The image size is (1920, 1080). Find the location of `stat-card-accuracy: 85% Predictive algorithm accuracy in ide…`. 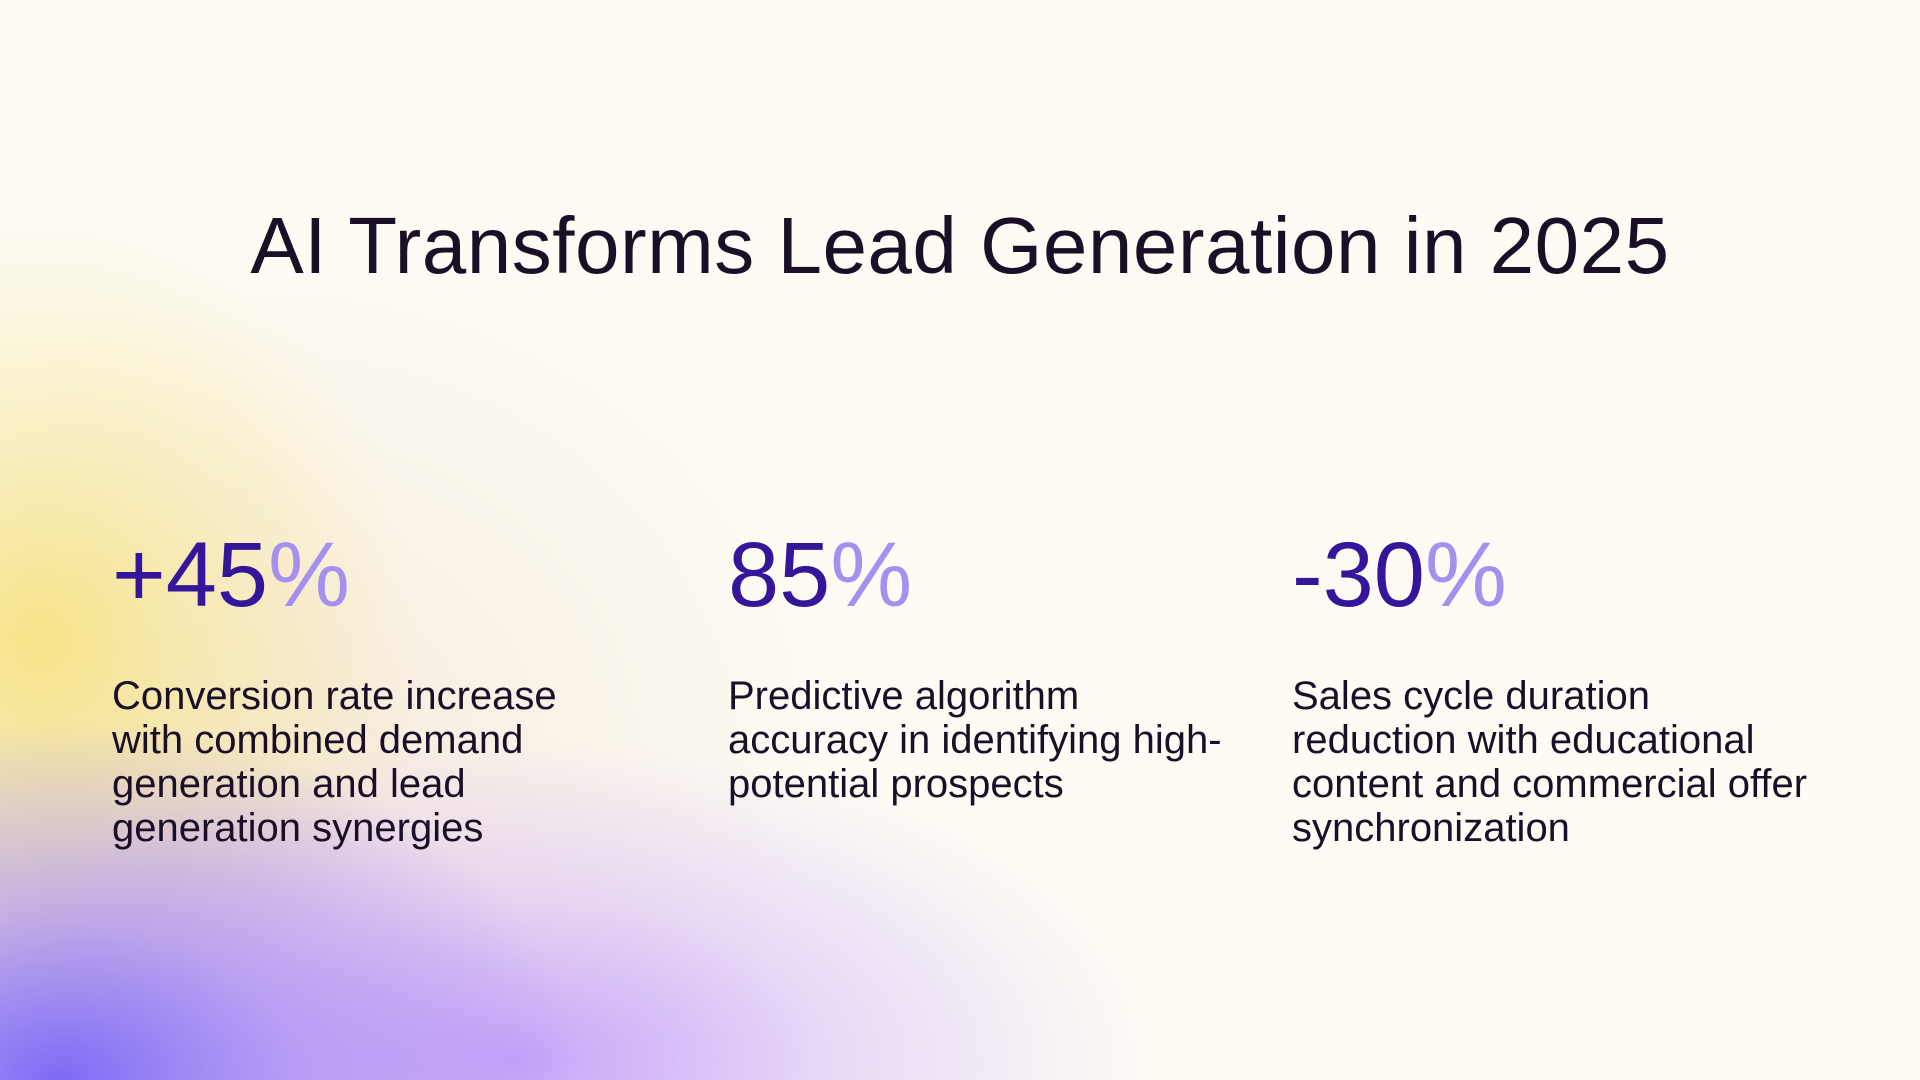

stat-card-accuracy: 85% Predictive algorithm accuracy in ide… is located at coordinates (978, 664).